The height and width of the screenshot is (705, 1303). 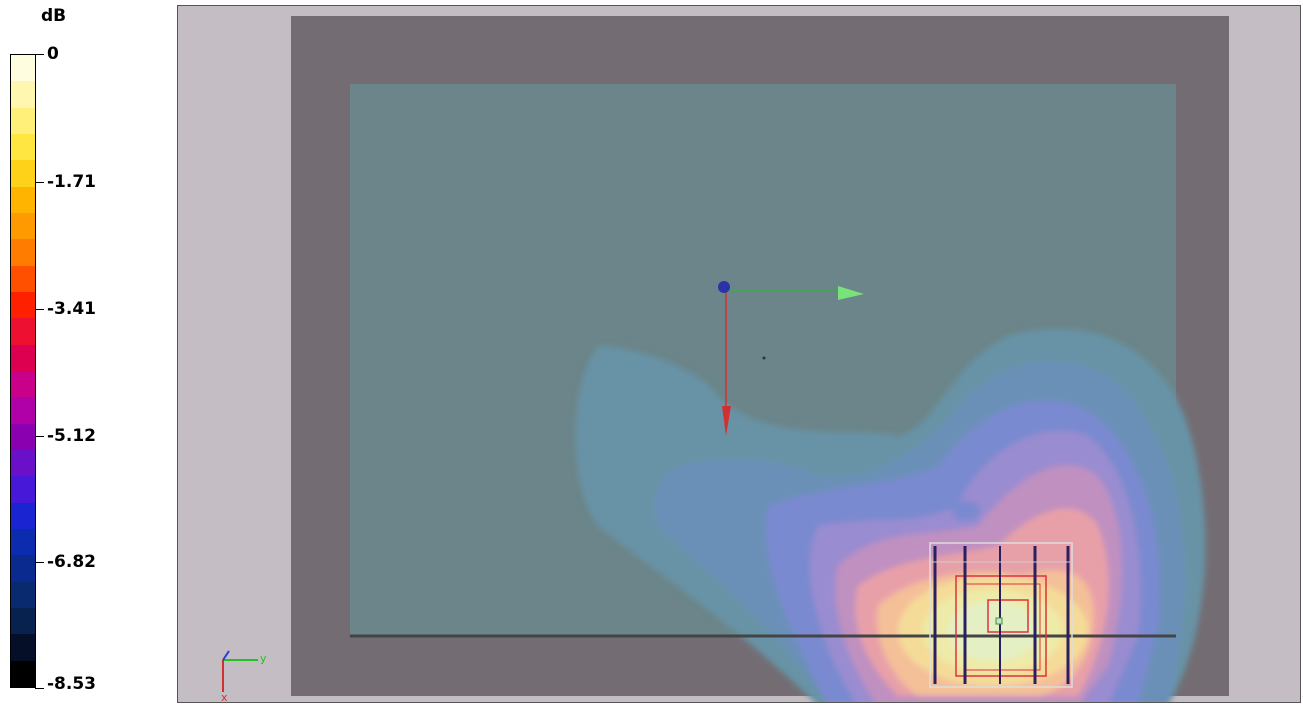 What do you see at coordinates (87, 352) in the screenshot?
I see `colorbar-legend: dB 0 -1.71 -3.41 -5.12 -6.82 -8.53` at bounding box center [87, 352].